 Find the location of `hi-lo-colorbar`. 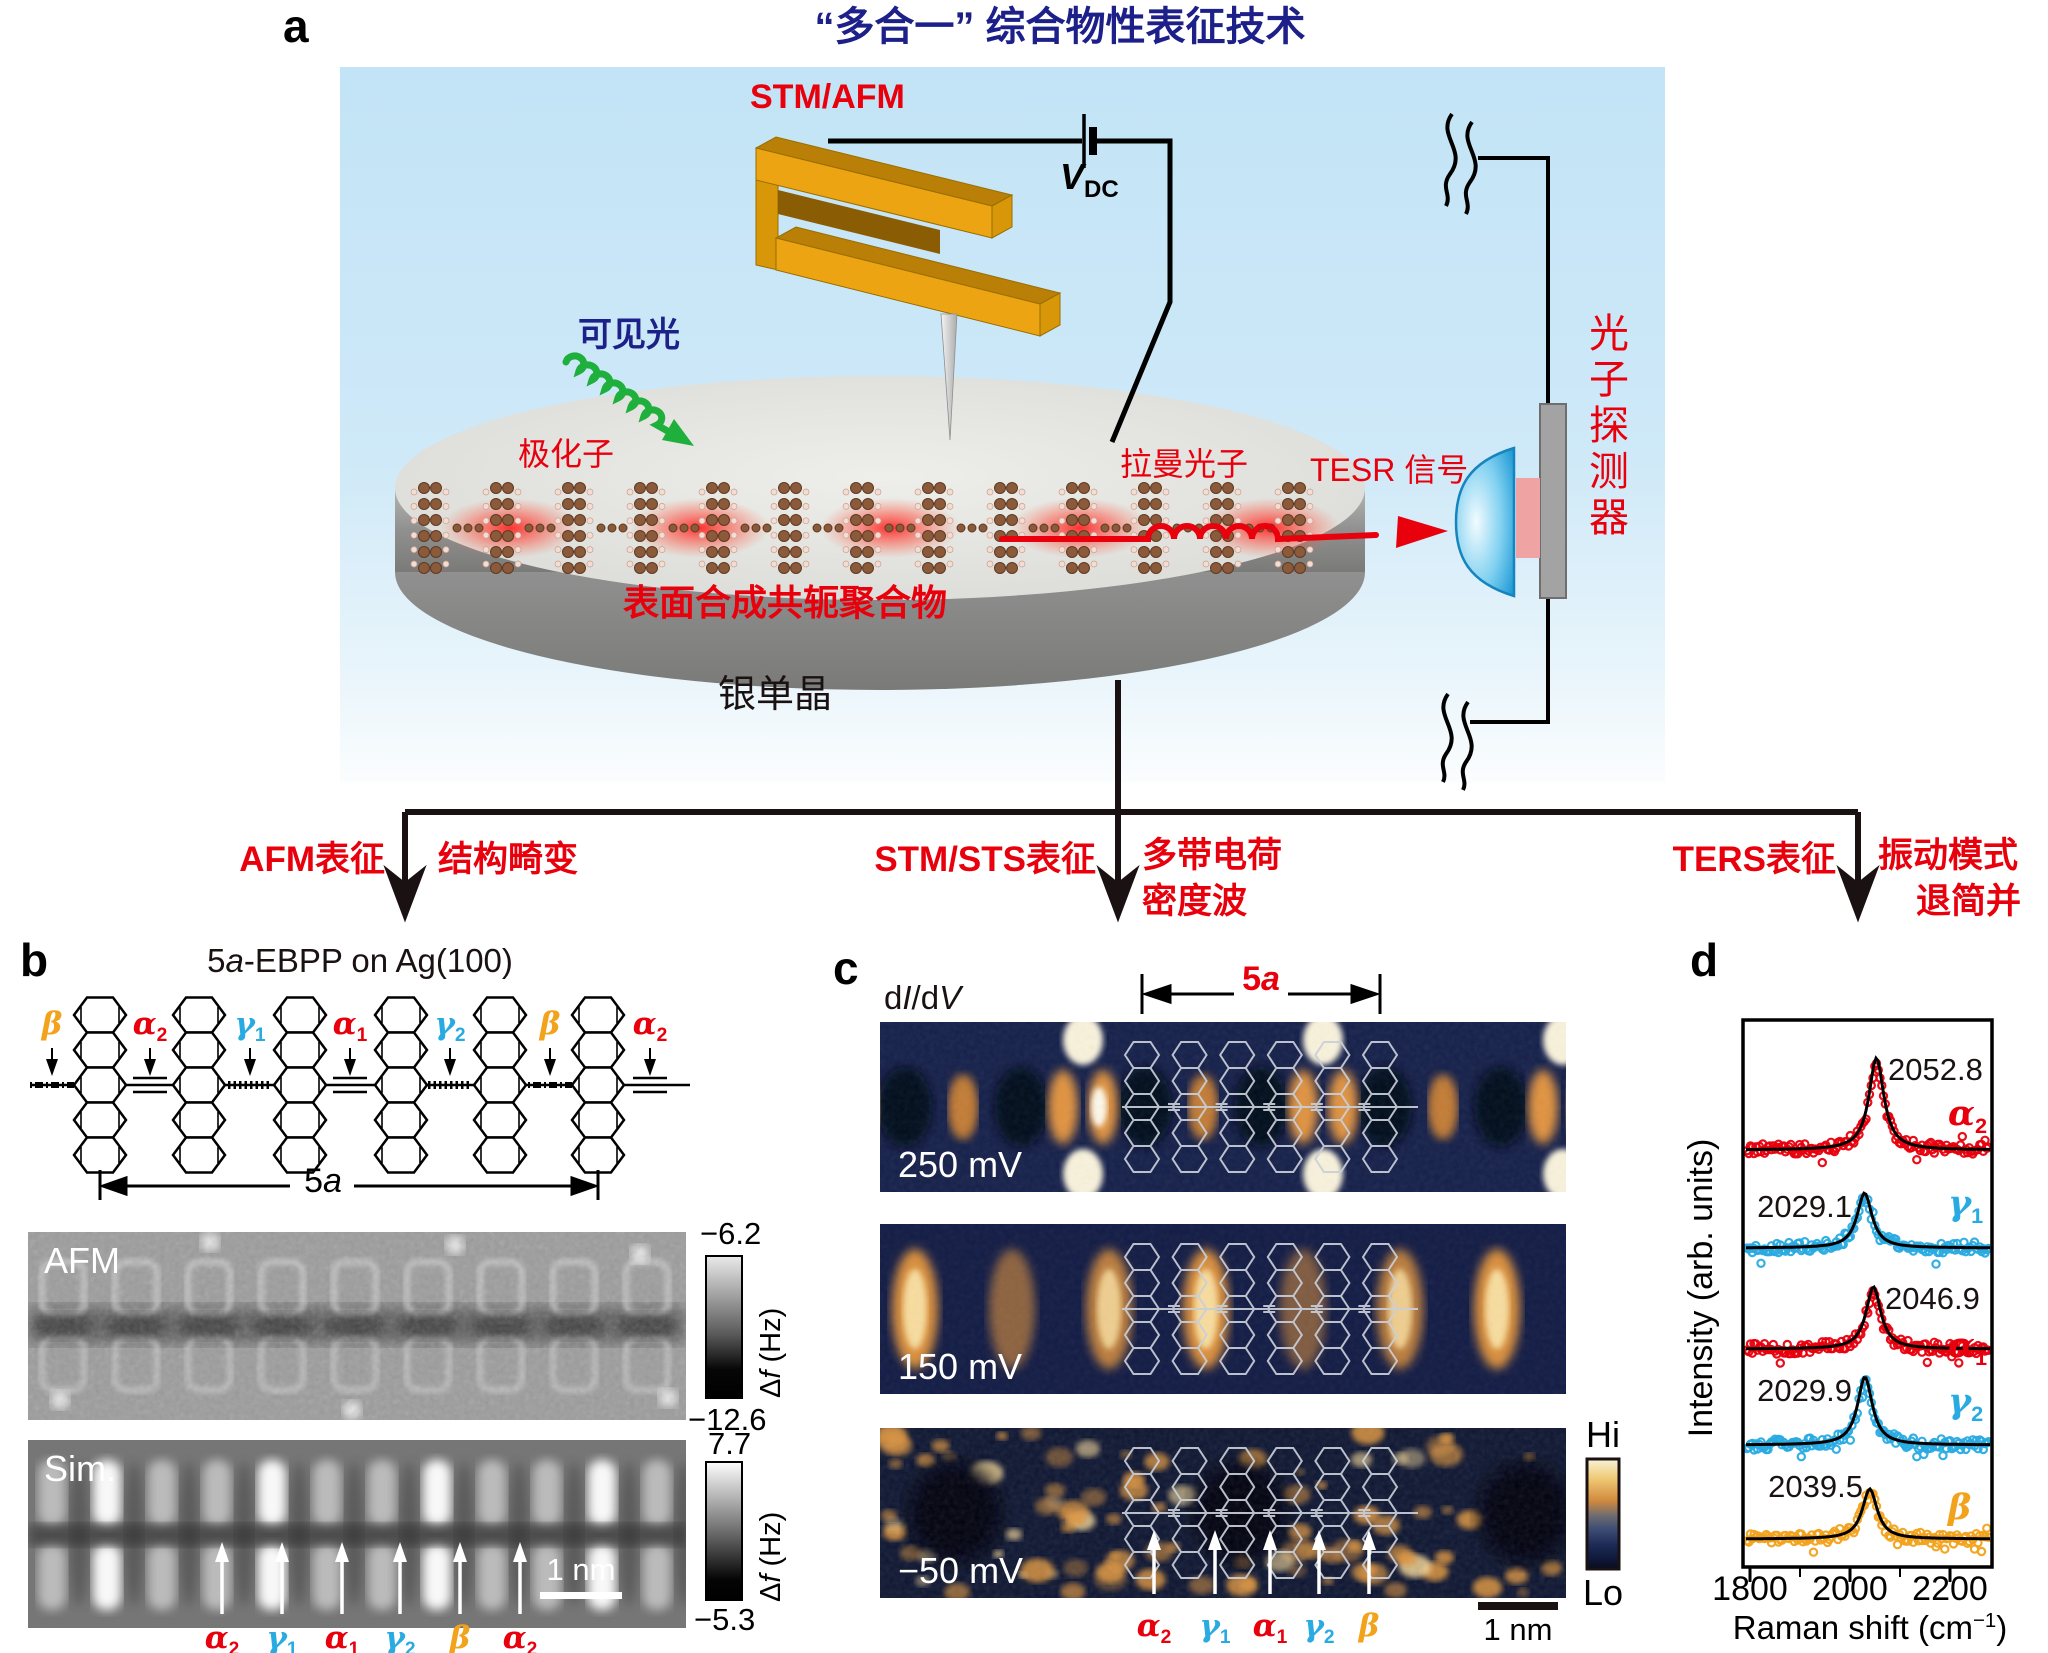

hi-lo-colorbar is located at coordinates (1603, 1514).